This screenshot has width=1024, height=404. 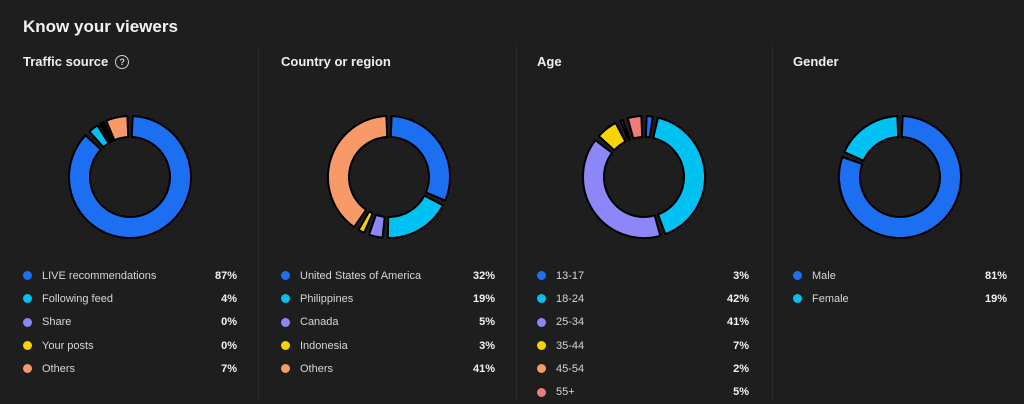 I want to click on legend-value: 5%, so click(x=487, y=322).